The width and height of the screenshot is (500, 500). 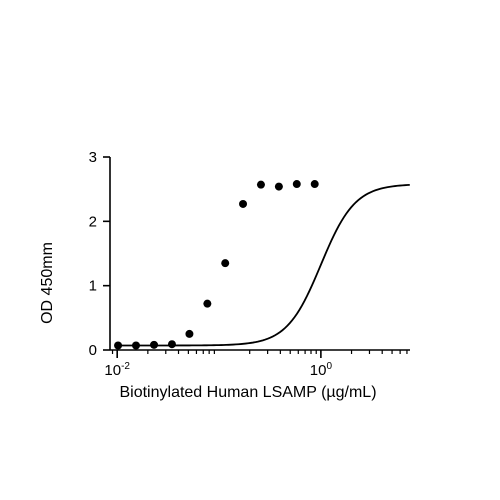 I want to click on x-ticks: 10⁻² 100, so click(x=218, y=364).